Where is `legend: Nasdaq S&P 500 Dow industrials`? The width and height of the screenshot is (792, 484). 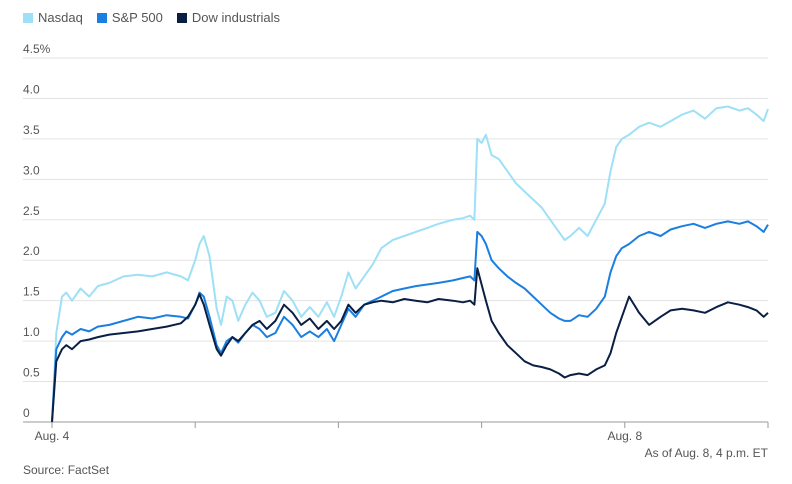
legend: Nasdaq S&P 500 Dow industrials is located at coordinates (151, 17).